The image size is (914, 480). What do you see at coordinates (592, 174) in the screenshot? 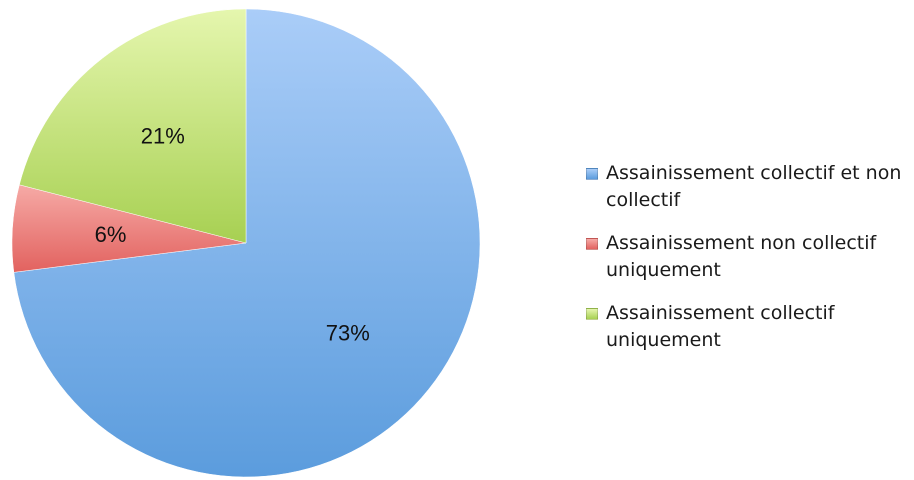
I see `legend-swatch-blue` at bounding box center [592, 174].